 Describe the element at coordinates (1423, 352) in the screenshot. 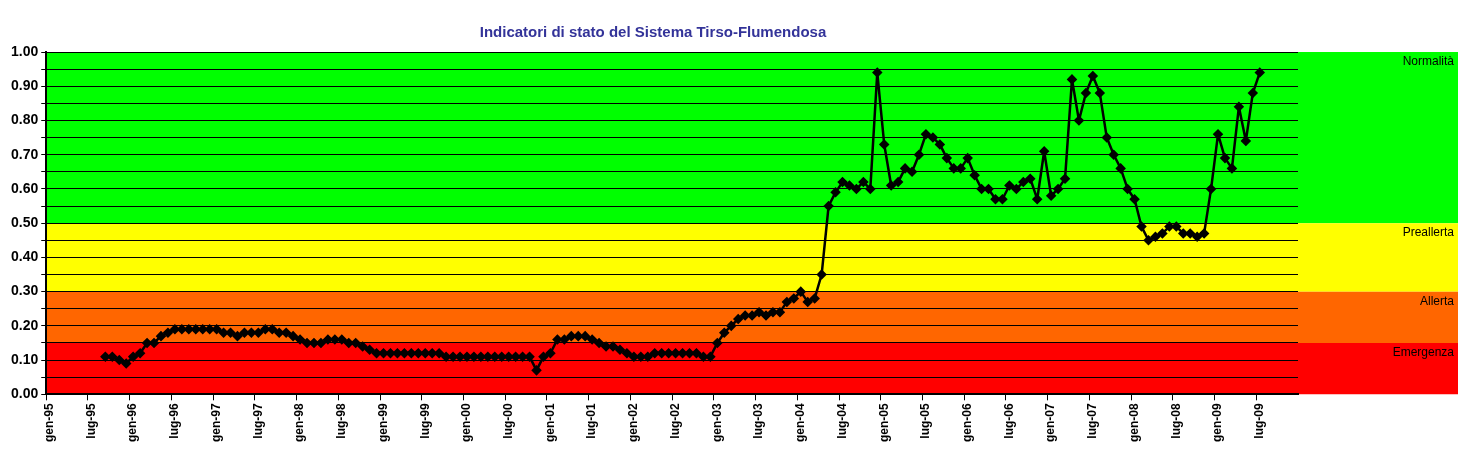

I see `band-label: Emergenza` at that location.